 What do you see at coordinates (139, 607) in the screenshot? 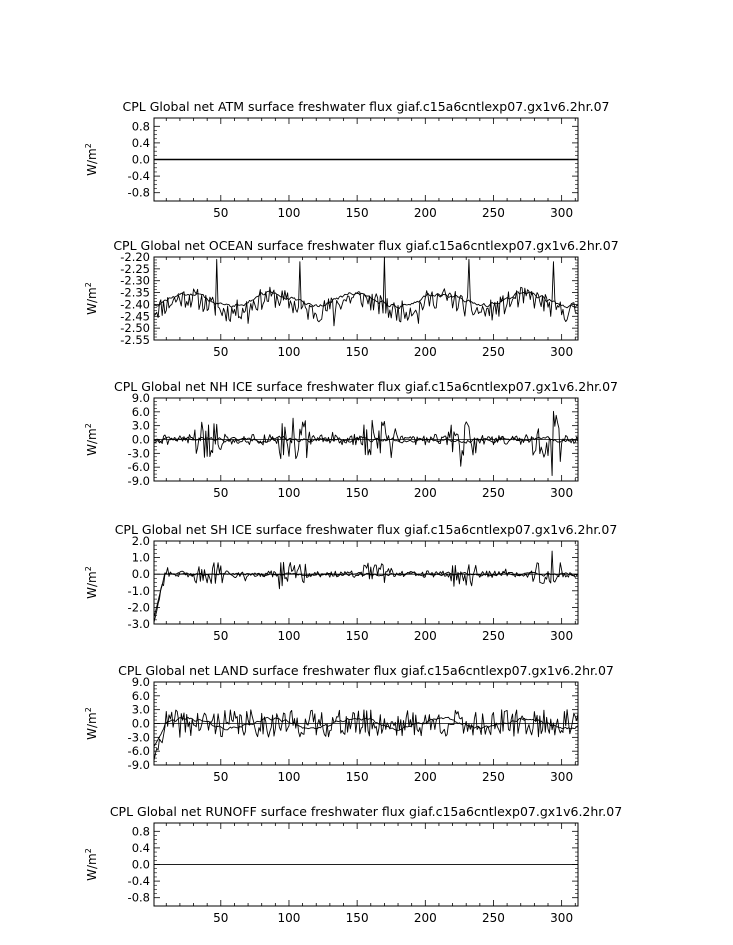
I see `y-tick-label: -2.0` at bounding box center [139, 607].